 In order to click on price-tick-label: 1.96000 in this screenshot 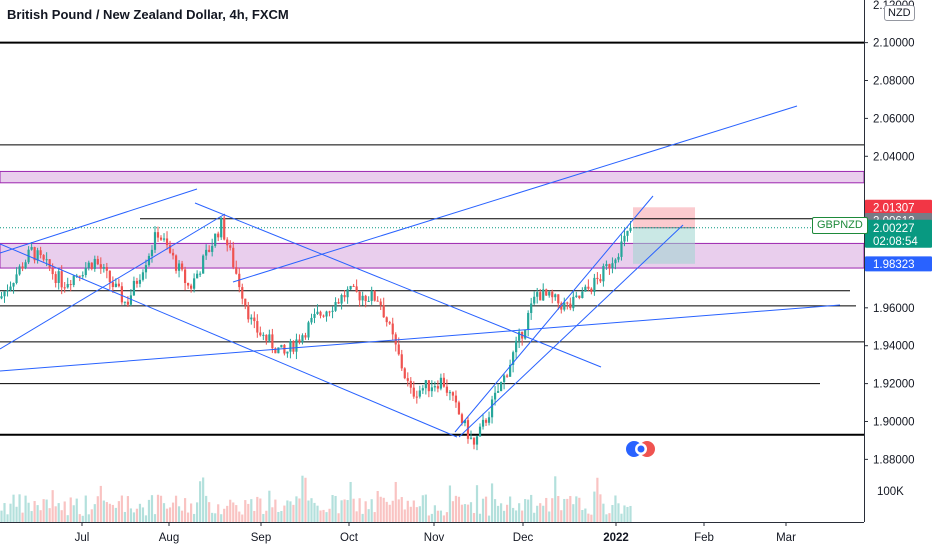, I will do `click(894, 309)`.